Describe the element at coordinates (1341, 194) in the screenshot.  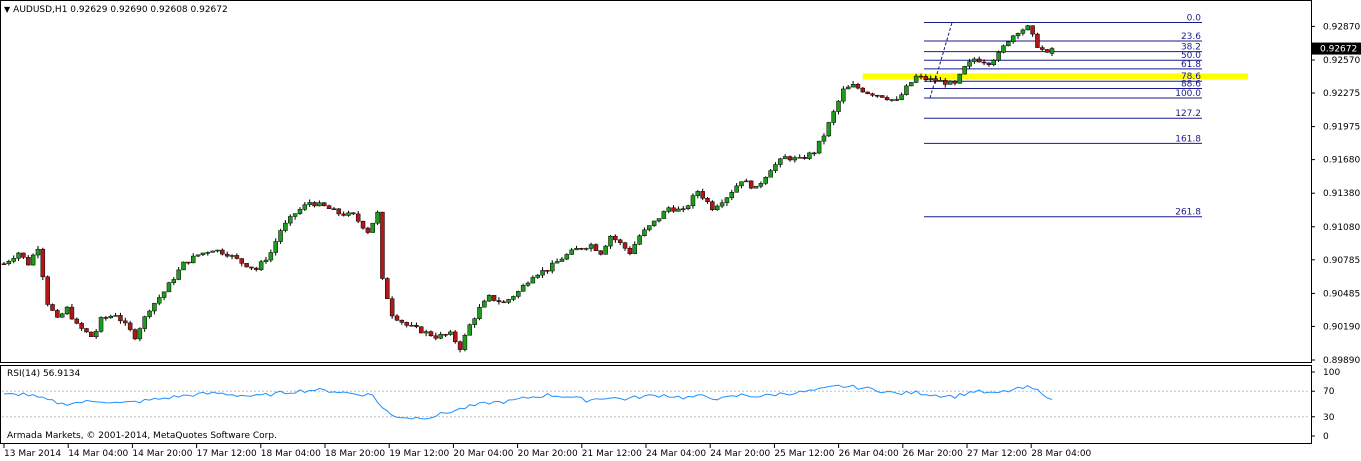
I see `price-tick-label: 0.91380` at that location.